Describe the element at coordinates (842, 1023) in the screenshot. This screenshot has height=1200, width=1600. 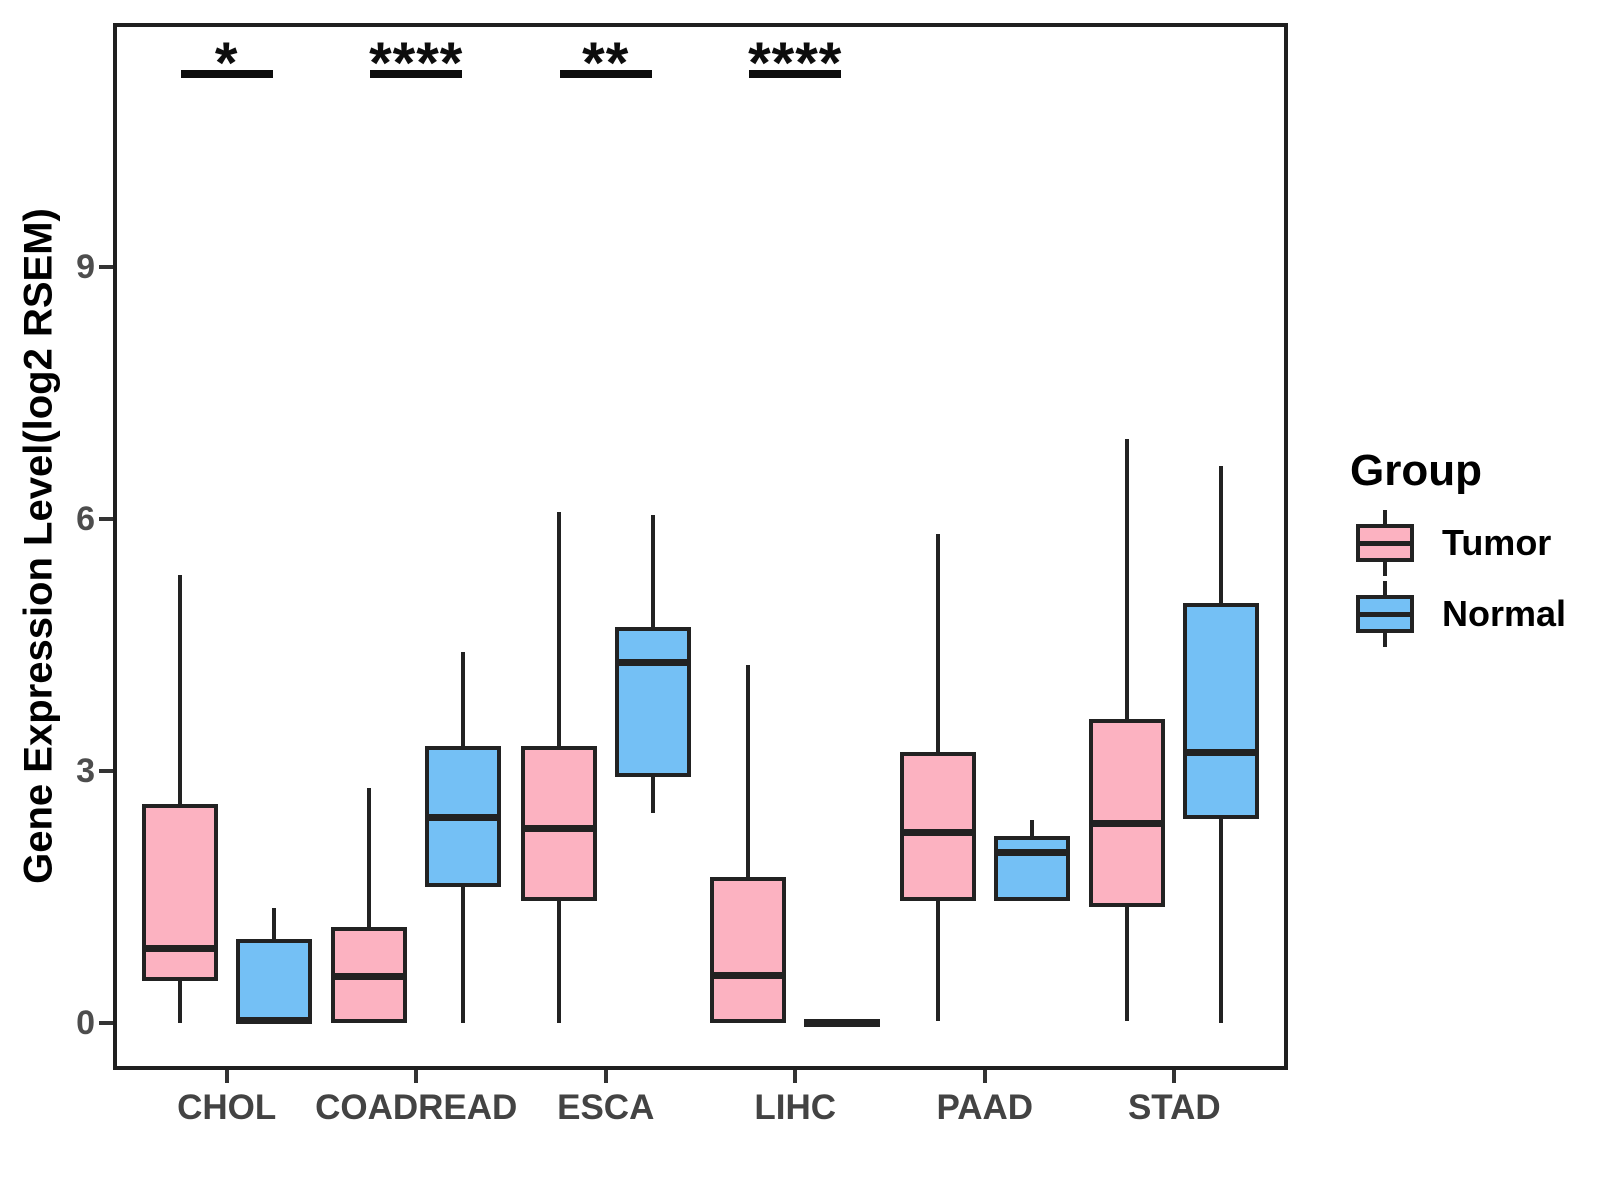
I see `median-normal-LIHC` at that location.